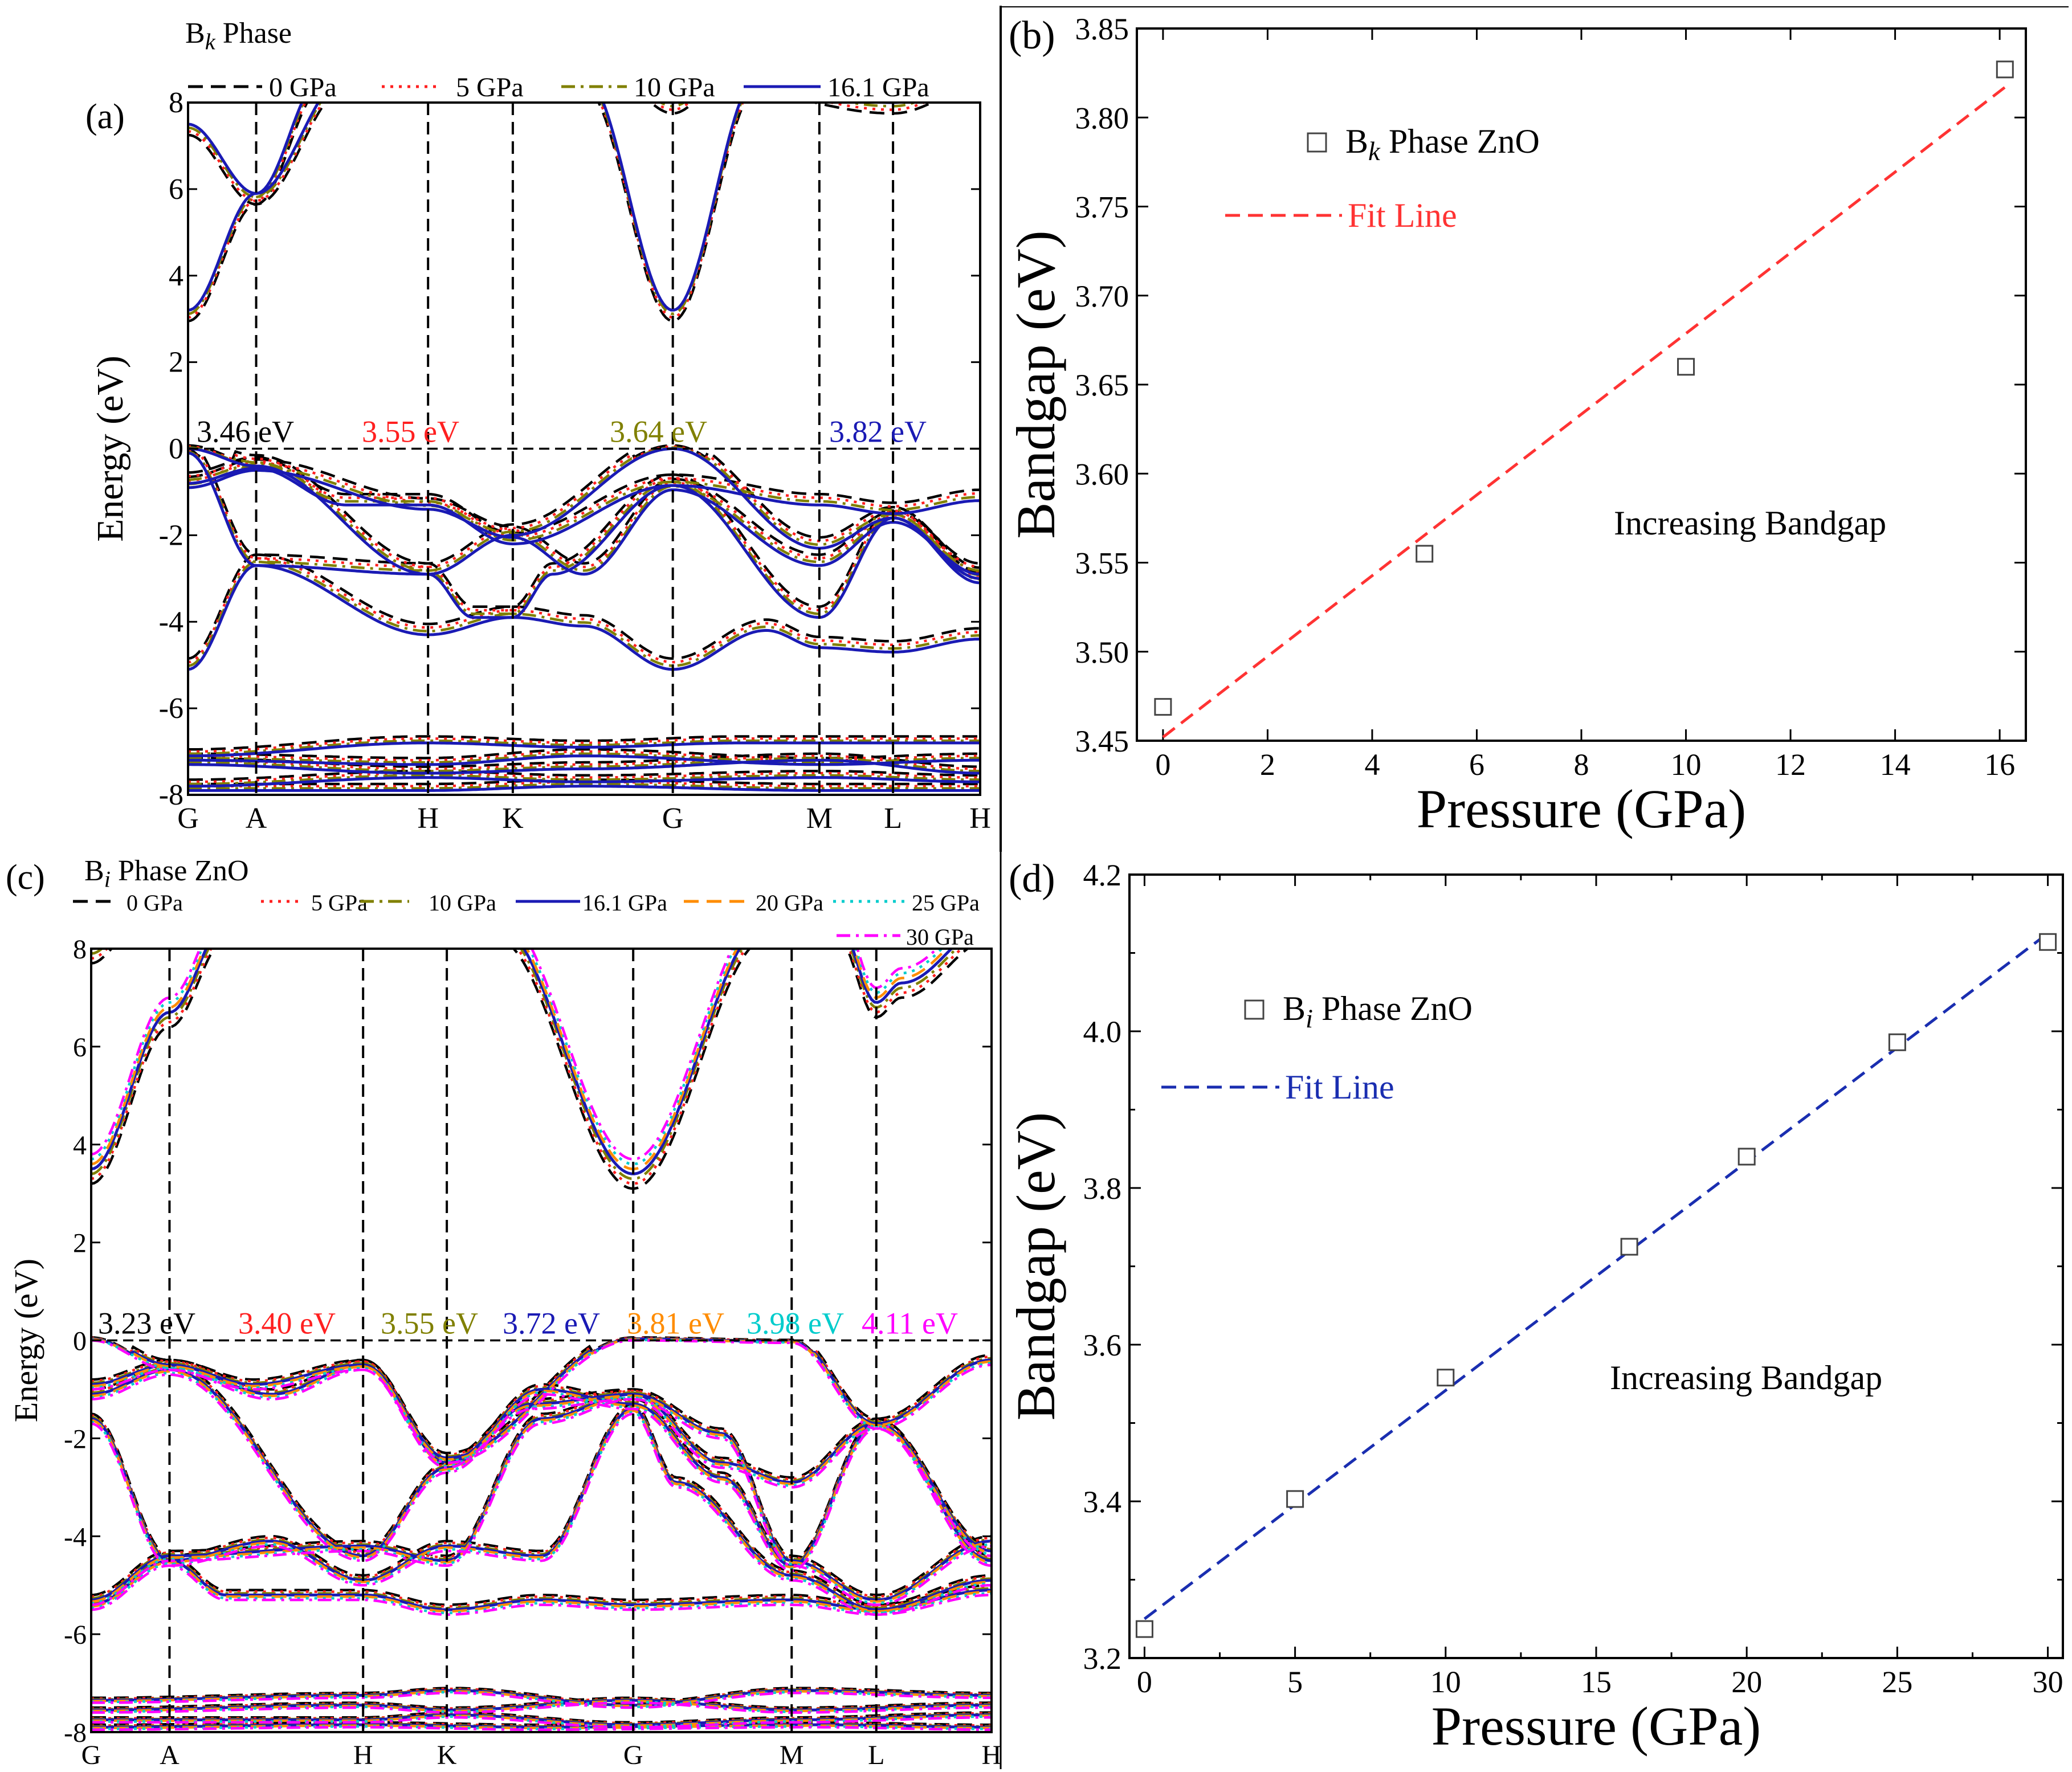  I want to click on y-tick-label: 4, so click(176, 276).